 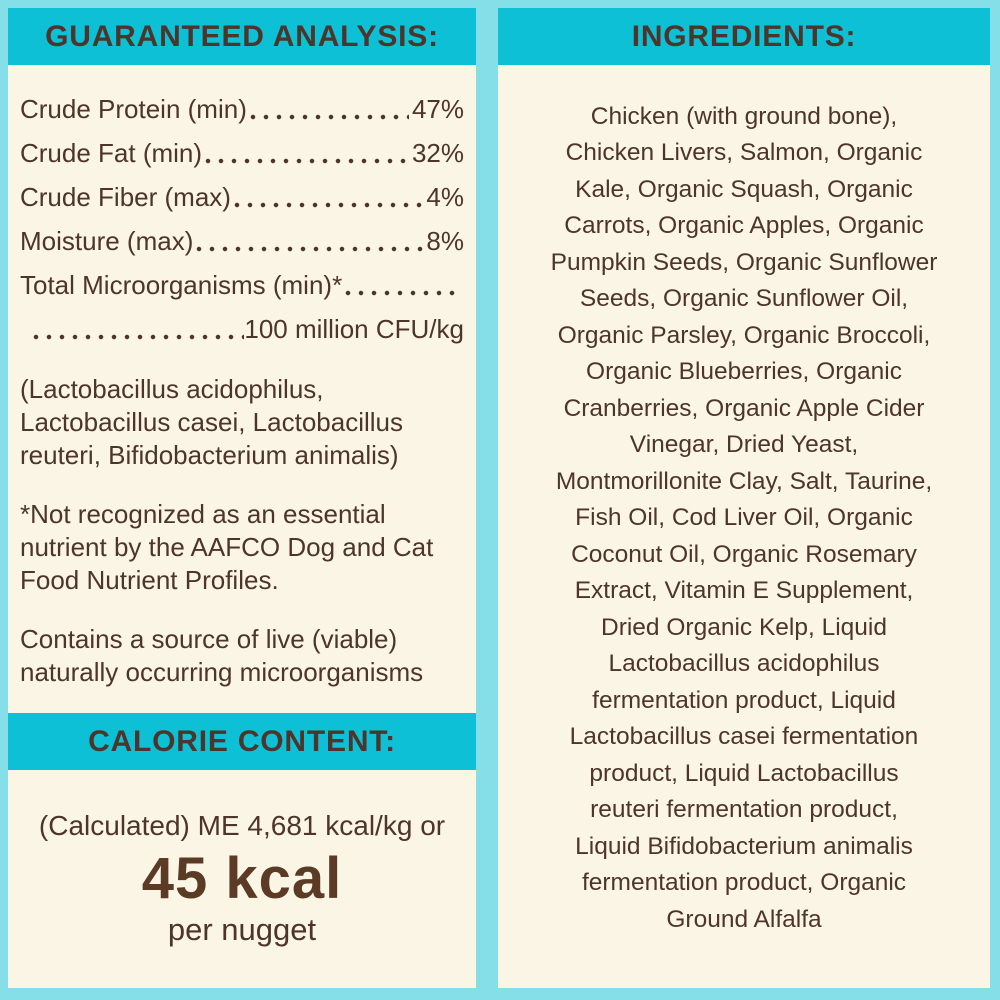 I want to click on row-value: 32%, so click(x=437, y=153).